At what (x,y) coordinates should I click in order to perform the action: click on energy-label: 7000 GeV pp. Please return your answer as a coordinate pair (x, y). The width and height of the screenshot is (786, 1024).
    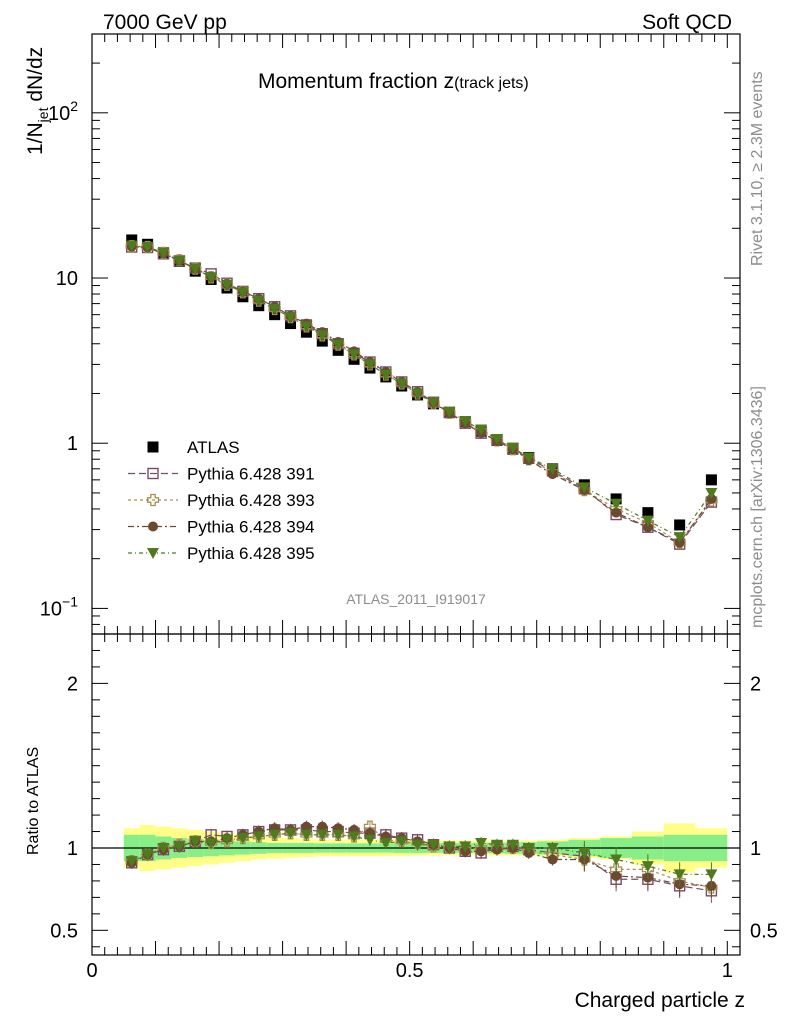
    Looking at the image, I should click on (165, 22).